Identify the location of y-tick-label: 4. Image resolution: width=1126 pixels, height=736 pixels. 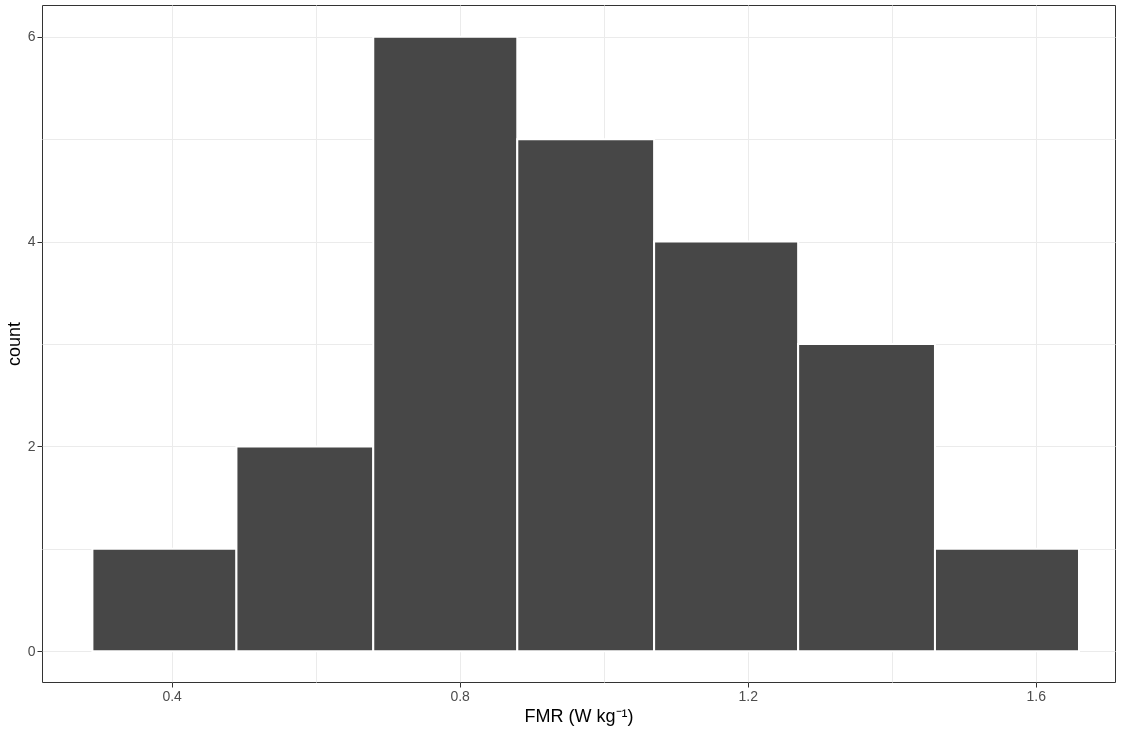
(31, 241).